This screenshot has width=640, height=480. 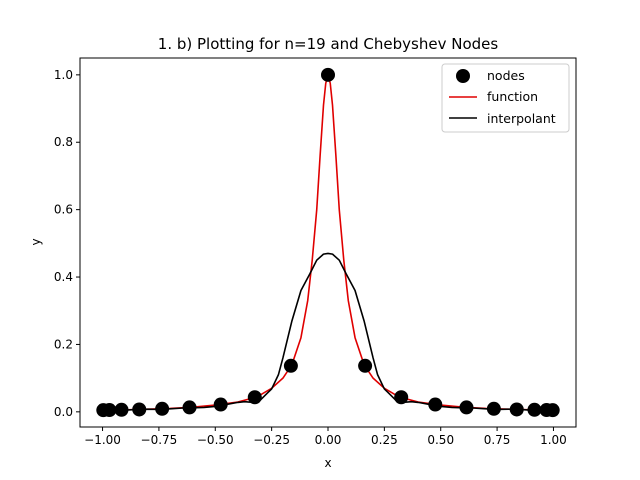 What do you see at coordinates (63, 75) in the screenshot?
I see `y-tick-label: 1.0` at bounding box center [63, 75].